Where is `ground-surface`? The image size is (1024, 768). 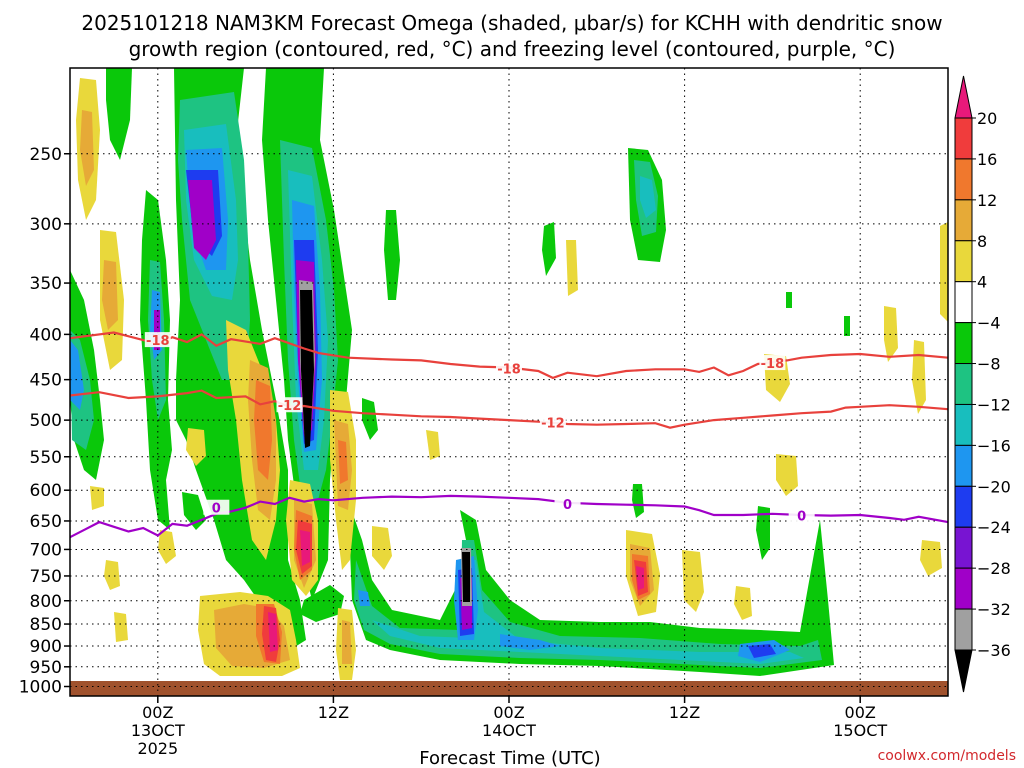 ground-surface is located at coordinates (509, 688).